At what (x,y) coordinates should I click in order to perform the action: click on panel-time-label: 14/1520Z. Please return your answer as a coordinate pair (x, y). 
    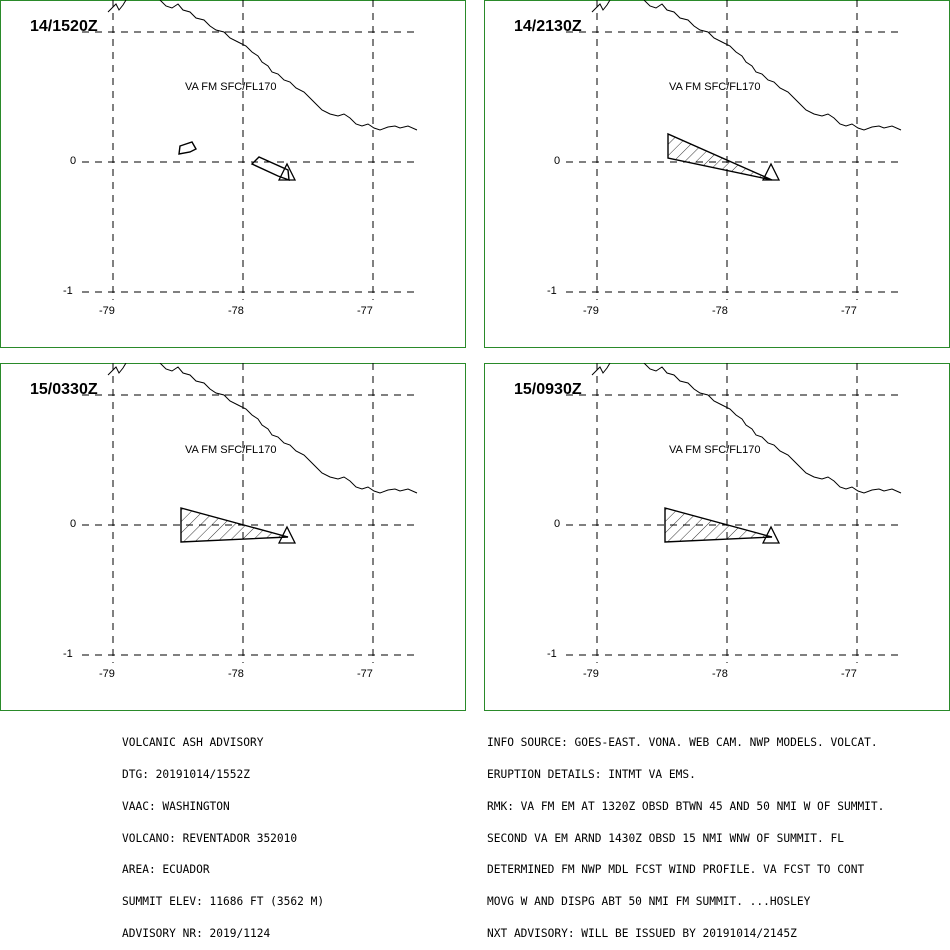
    Looking at the image, I should click on (64, 26).